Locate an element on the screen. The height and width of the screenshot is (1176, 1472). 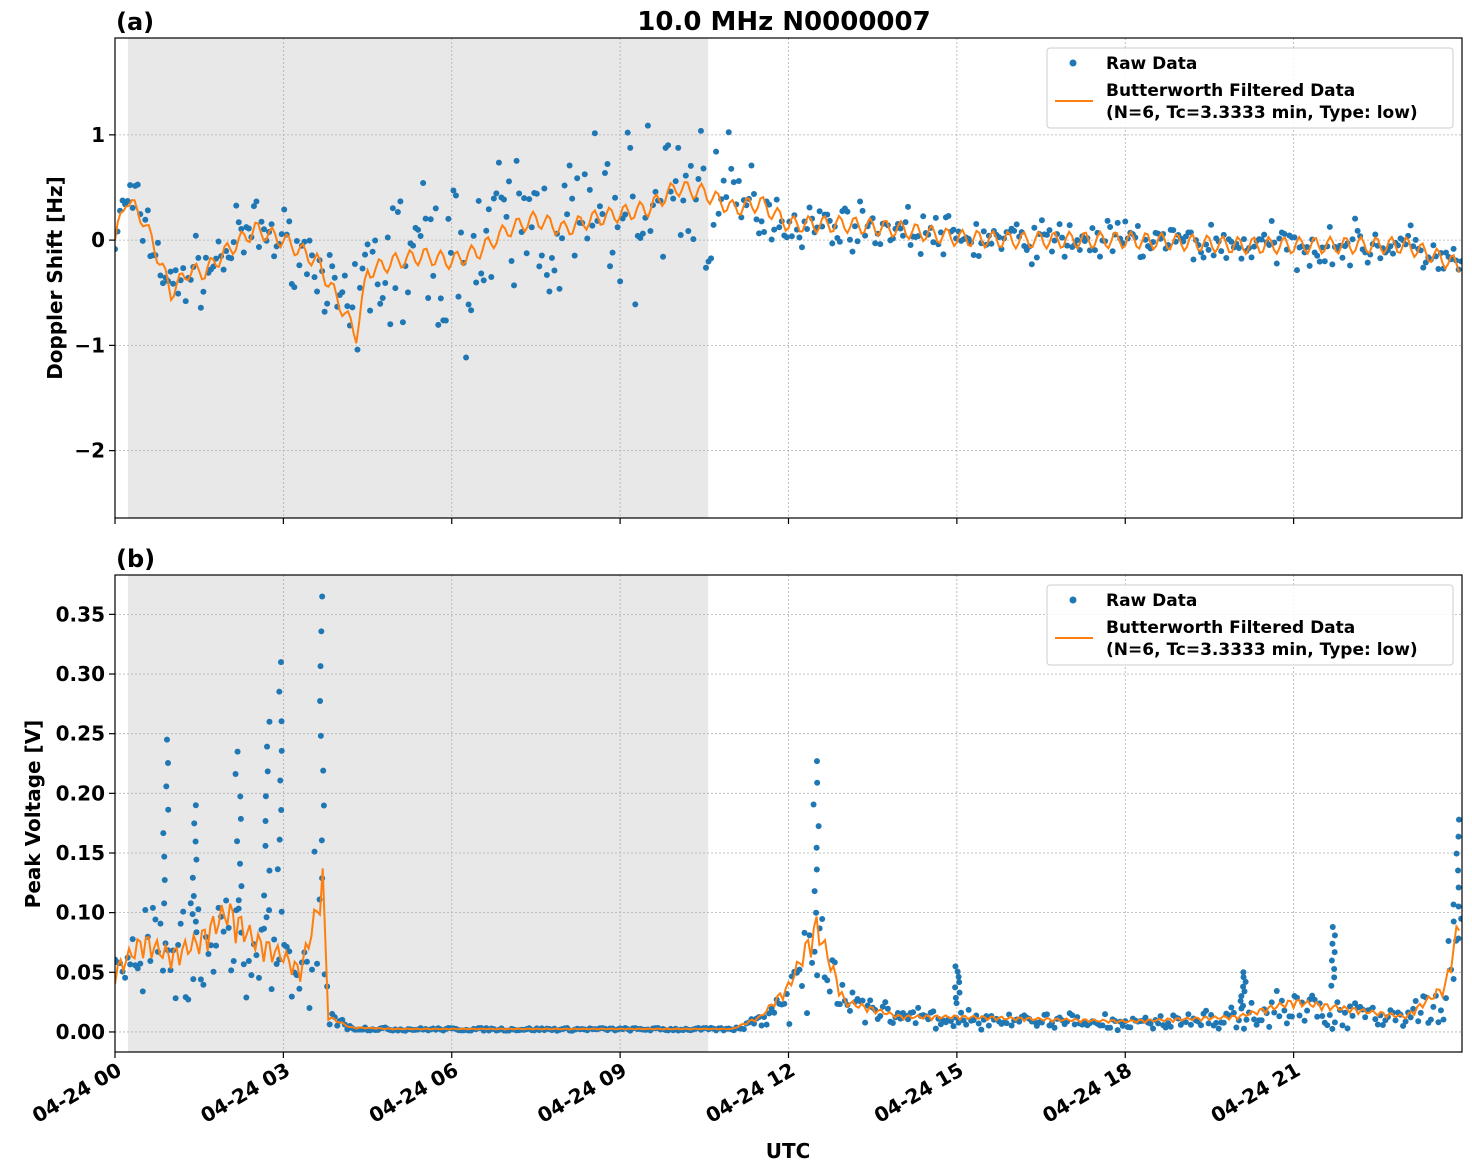
legend-raw-label: Raw Data is located at coordinates (1151, 64).